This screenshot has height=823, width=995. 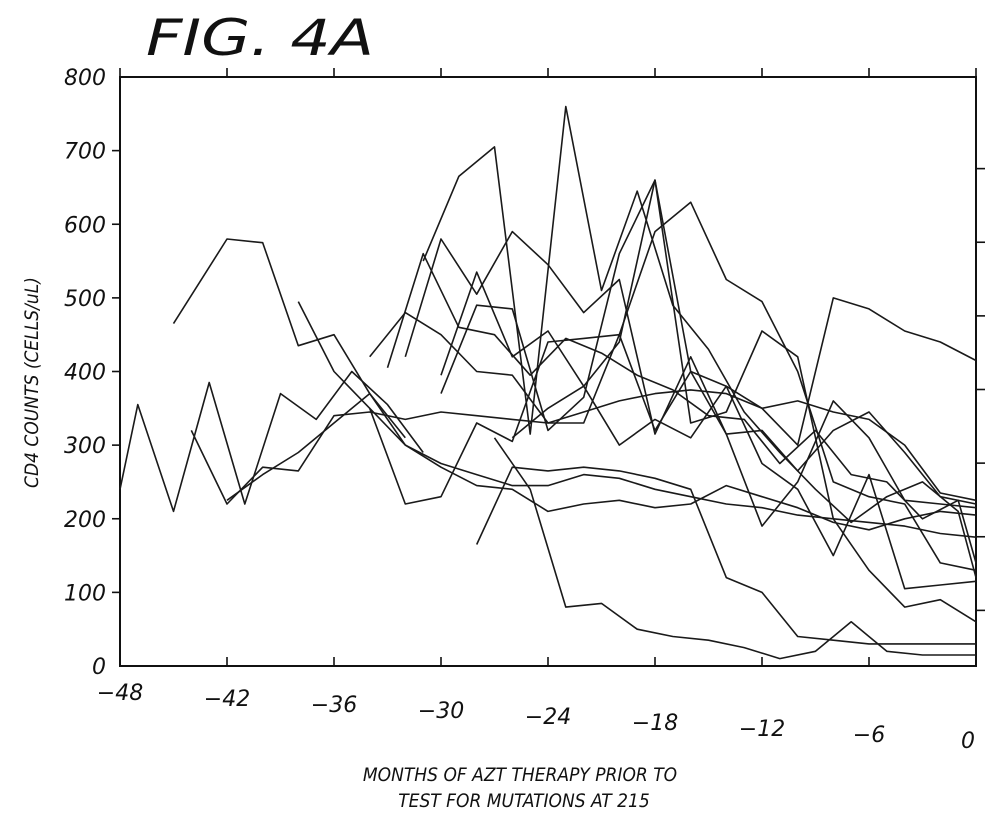 I want to click on y-tick-label: 800, so click(x=85, y=78).